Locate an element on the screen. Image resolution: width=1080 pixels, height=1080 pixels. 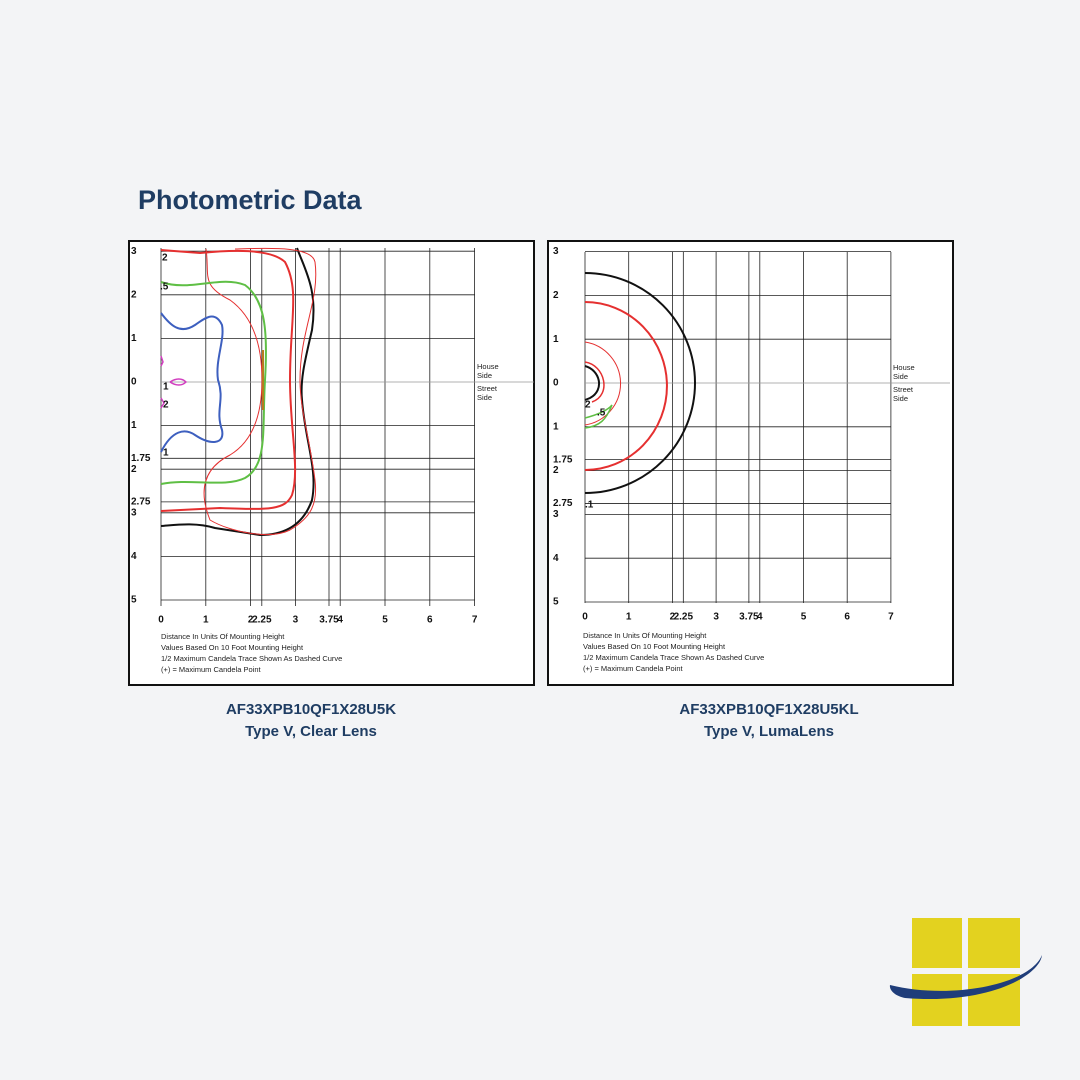
logo is located at coordinates (965, 972).